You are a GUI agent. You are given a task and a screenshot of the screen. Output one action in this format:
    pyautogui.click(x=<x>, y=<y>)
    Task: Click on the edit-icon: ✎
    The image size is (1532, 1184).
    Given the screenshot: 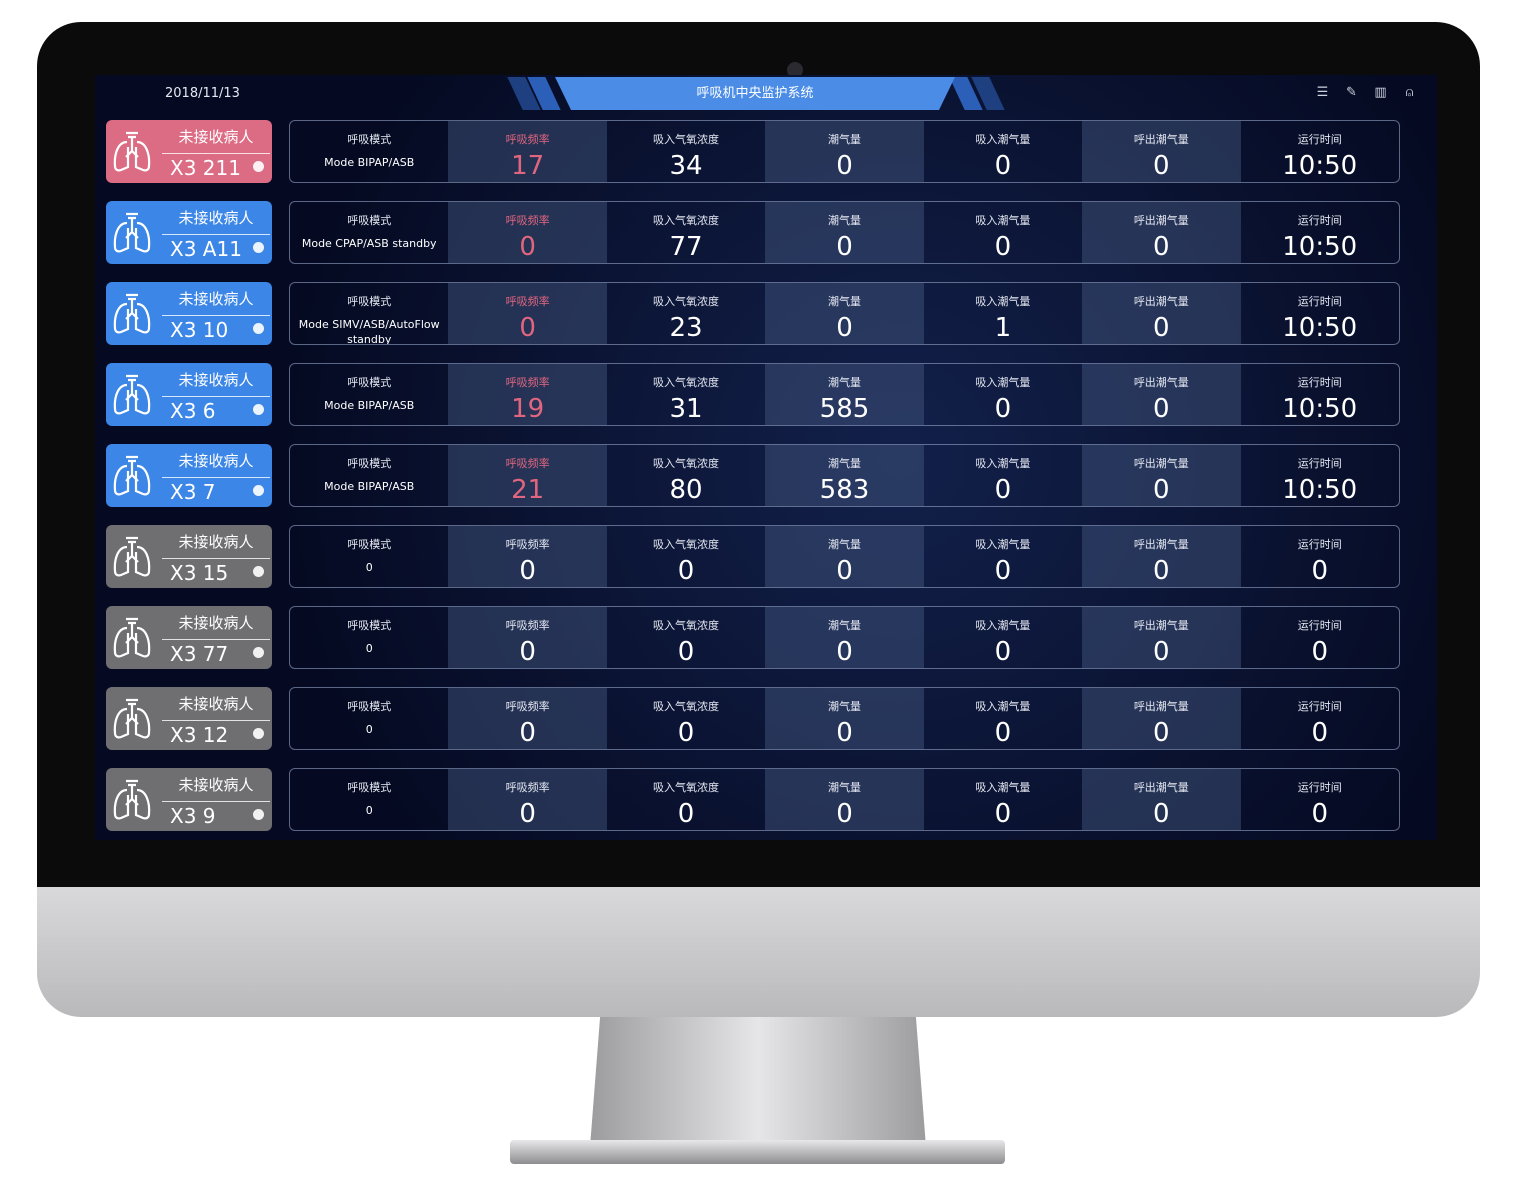 What is the action you would take?
    pyautogui.click(x=1351, y=92)
    